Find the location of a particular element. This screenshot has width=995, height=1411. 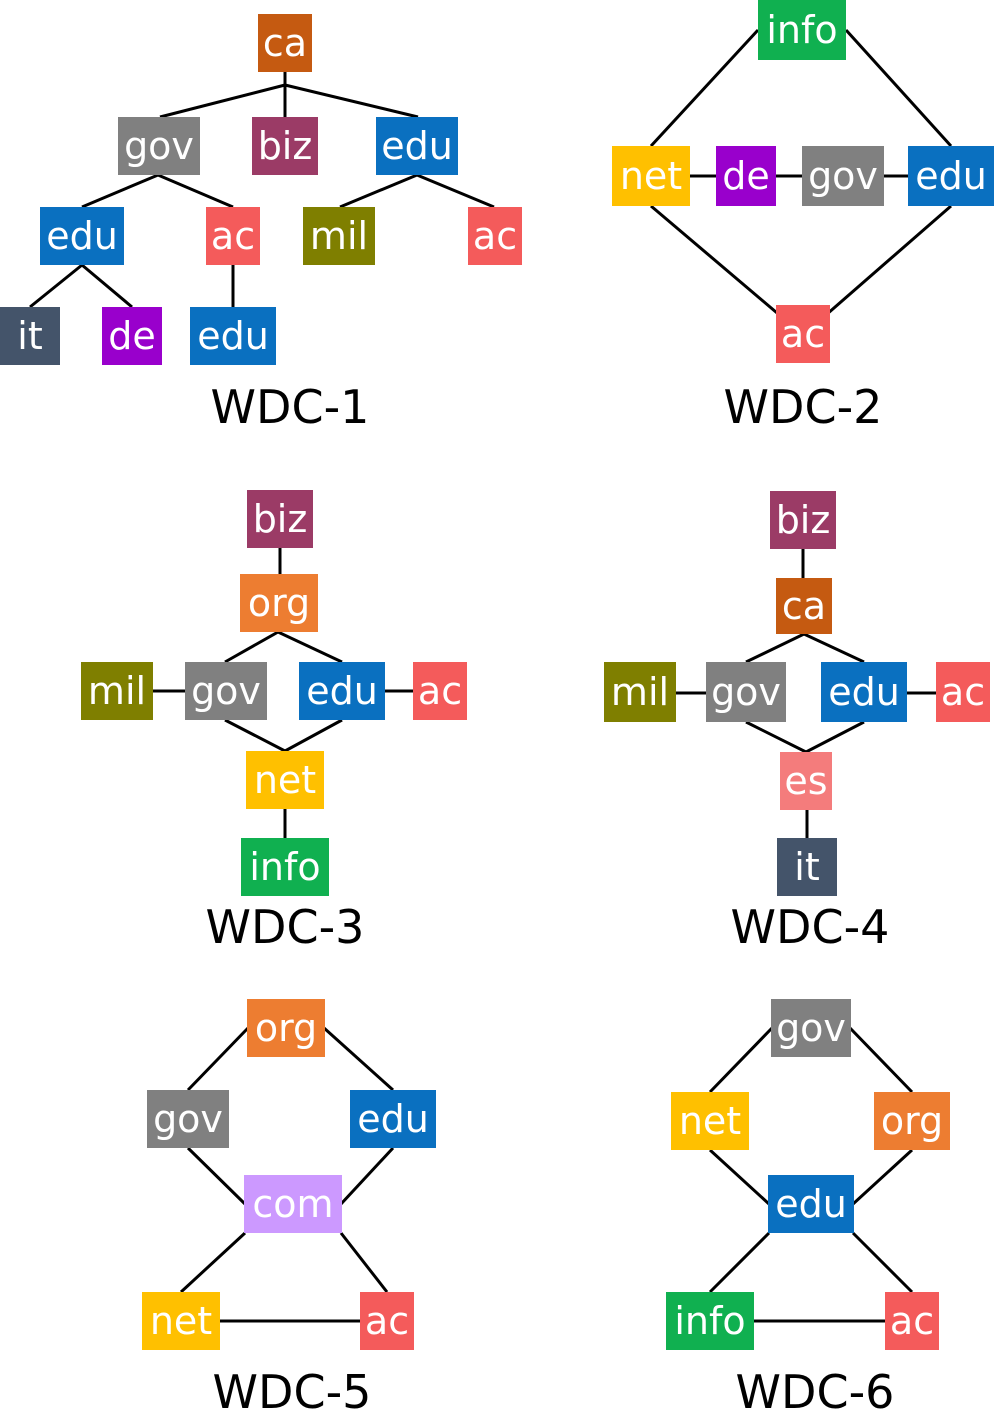

node-com: com is located at coordinates (293, 1204).